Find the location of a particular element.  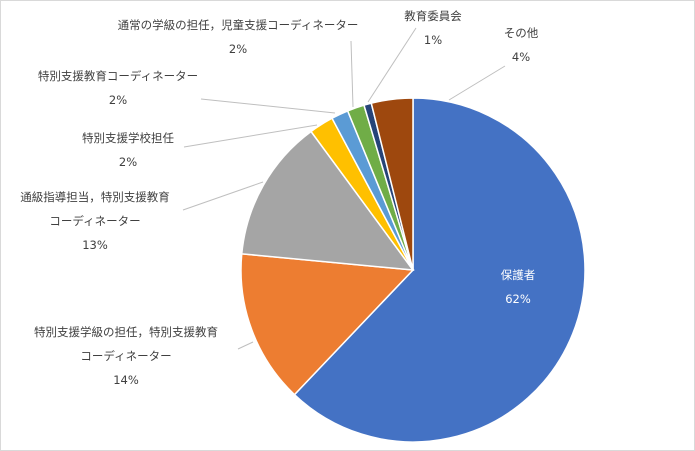

slice-percent-label-6: 1% is located at coordinates (433, 40).